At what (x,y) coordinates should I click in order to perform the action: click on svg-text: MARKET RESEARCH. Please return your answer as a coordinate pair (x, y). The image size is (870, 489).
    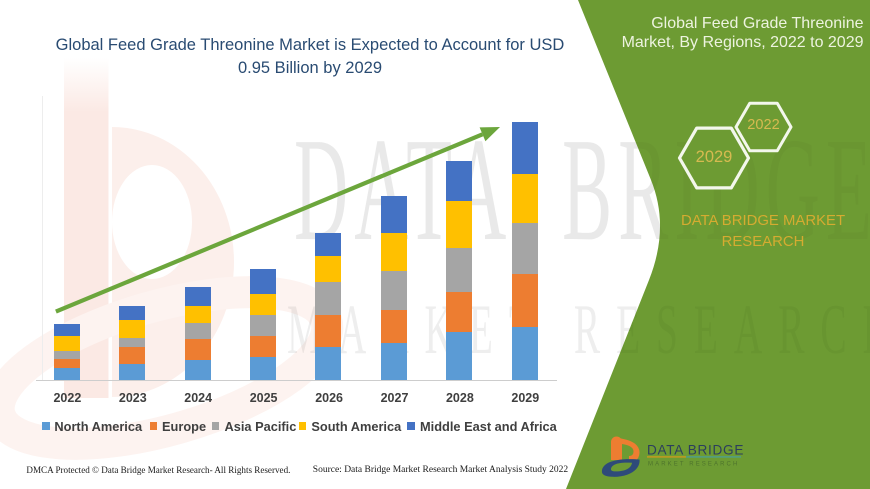
    Looking at the image, I should click on (693, 465).